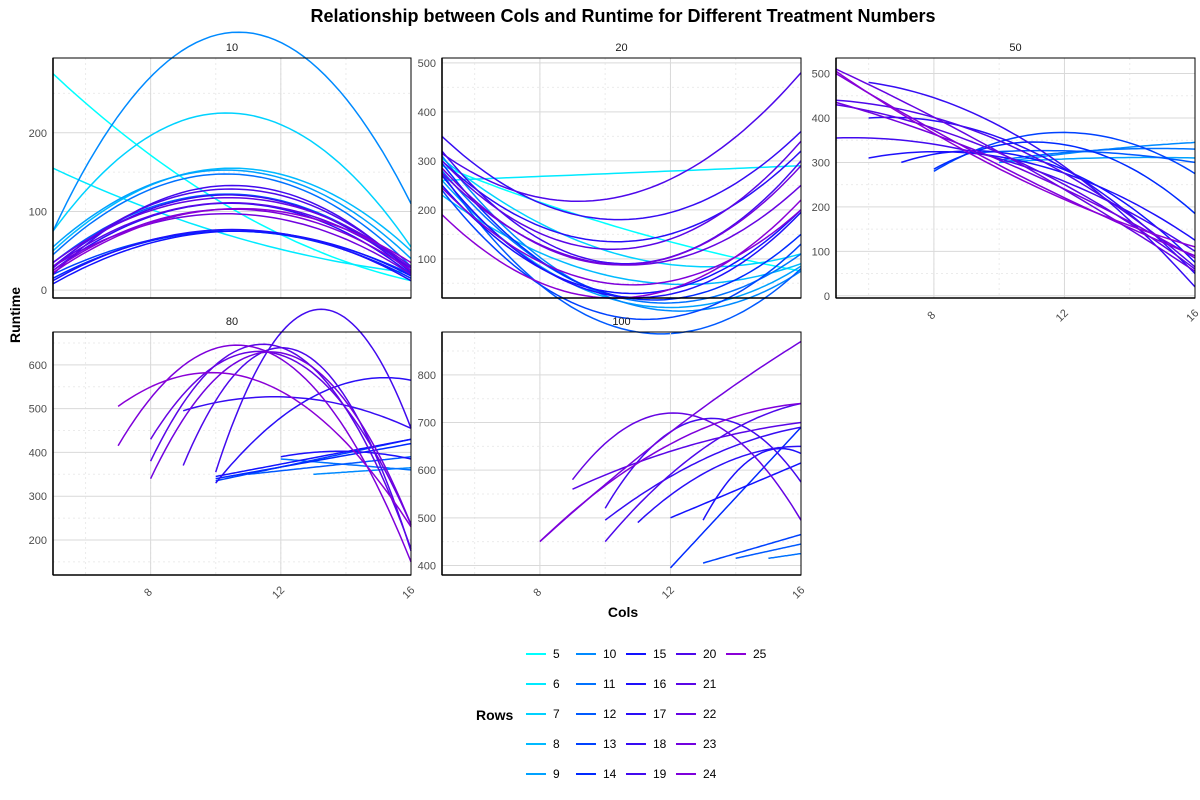 This screenshot has width=1200, height=800. Describe the element at coordinates (427, 162) in the screenshot. I see `y-tick-label: 300` at that location.